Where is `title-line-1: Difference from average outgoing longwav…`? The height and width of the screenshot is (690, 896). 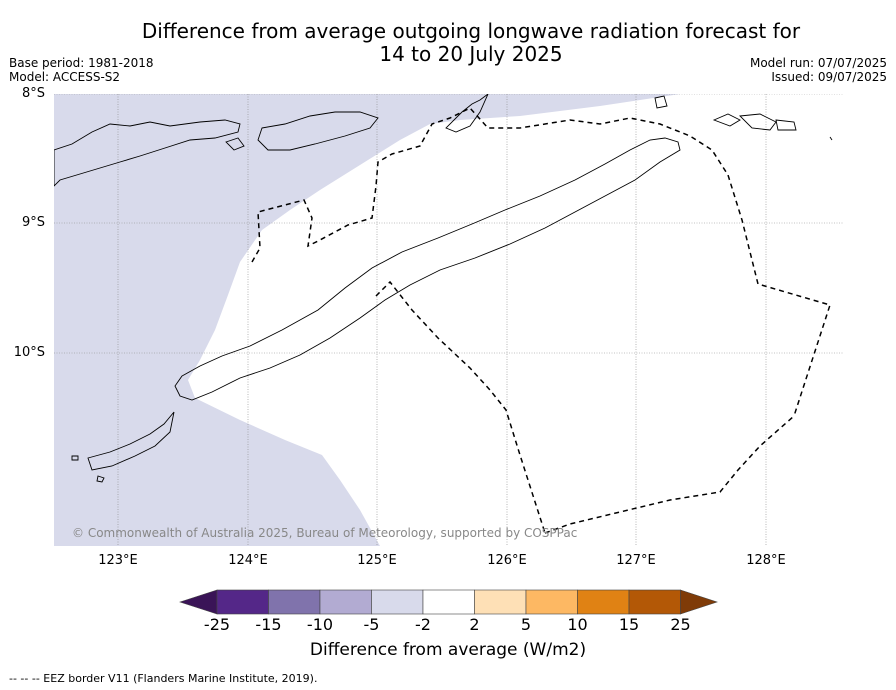 title-line-1: Difference from average outgoing longwav… is located at coordinates (471, 31).